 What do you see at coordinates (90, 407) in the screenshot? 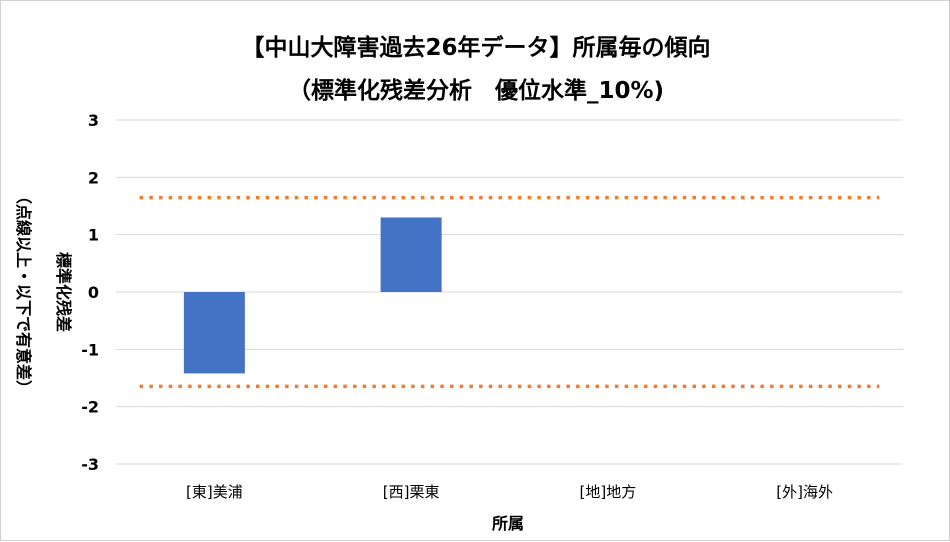
I see `y-tick-label: -2` at bounding box center [90, 407].